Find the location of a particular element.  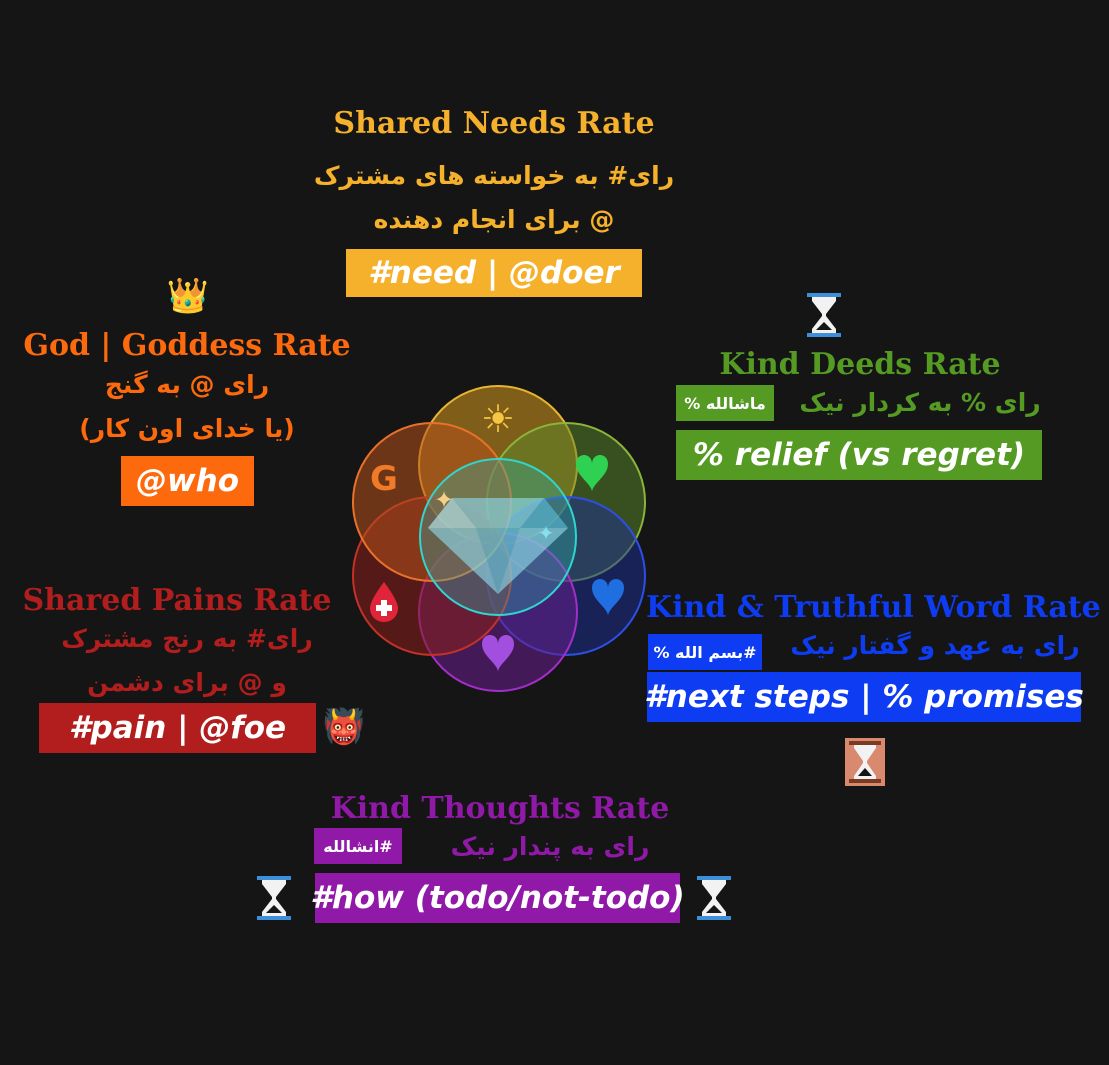

crown-icon: 👑 is located at coordinates (188, 296).